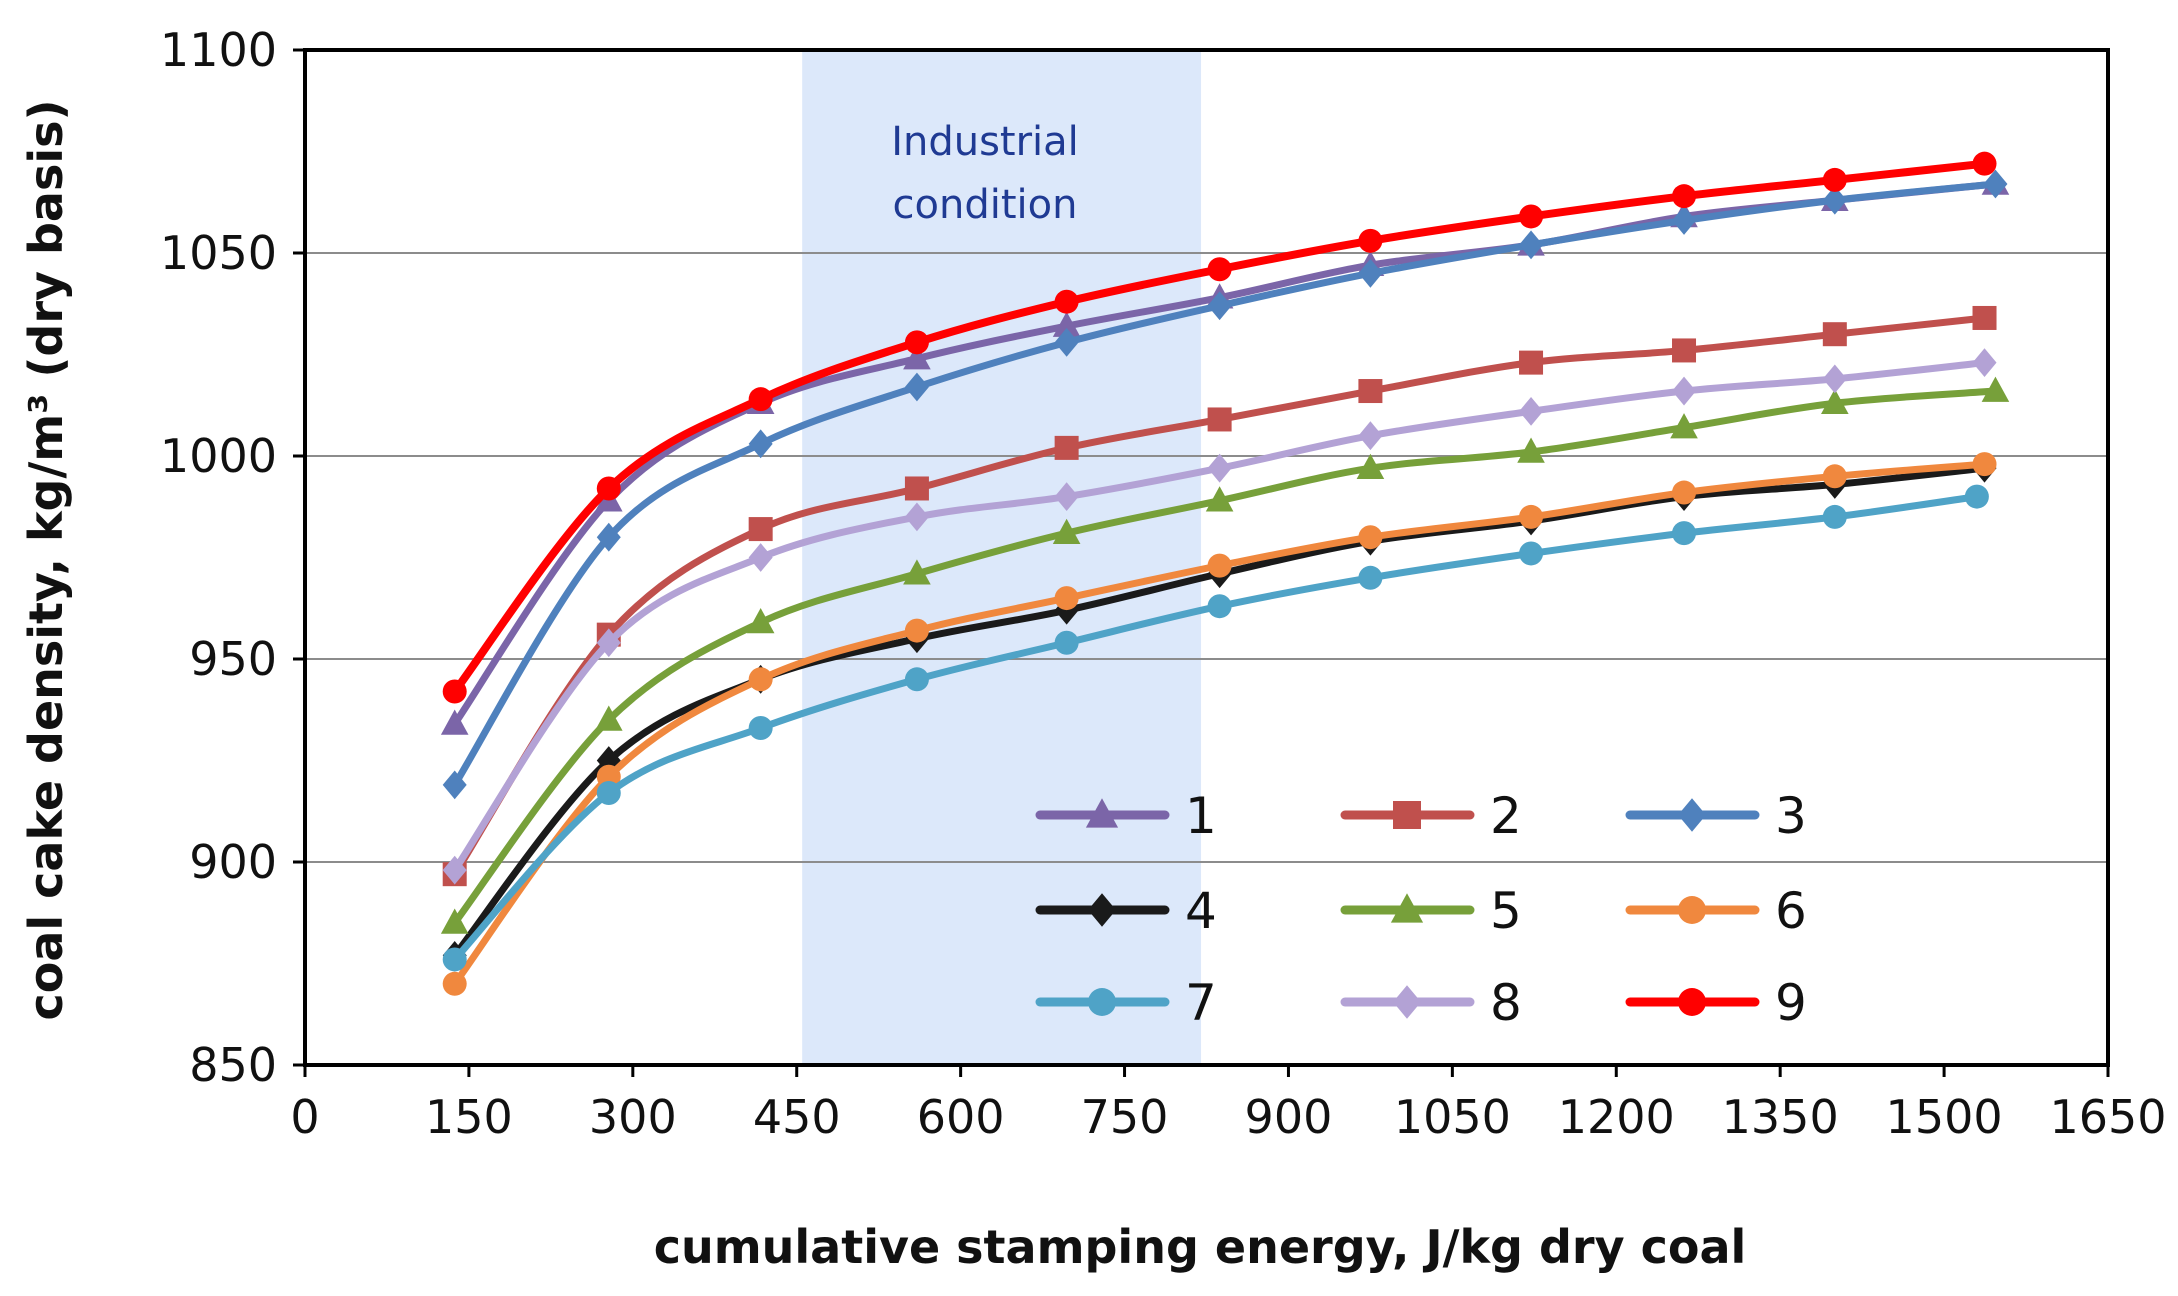 The width and height of the screenshot is (2178, 1296). What do you see at coordinates (797, 1117) in the screenshot?
I see `x-tick-label: 450` at bounding box center [797, 1117].